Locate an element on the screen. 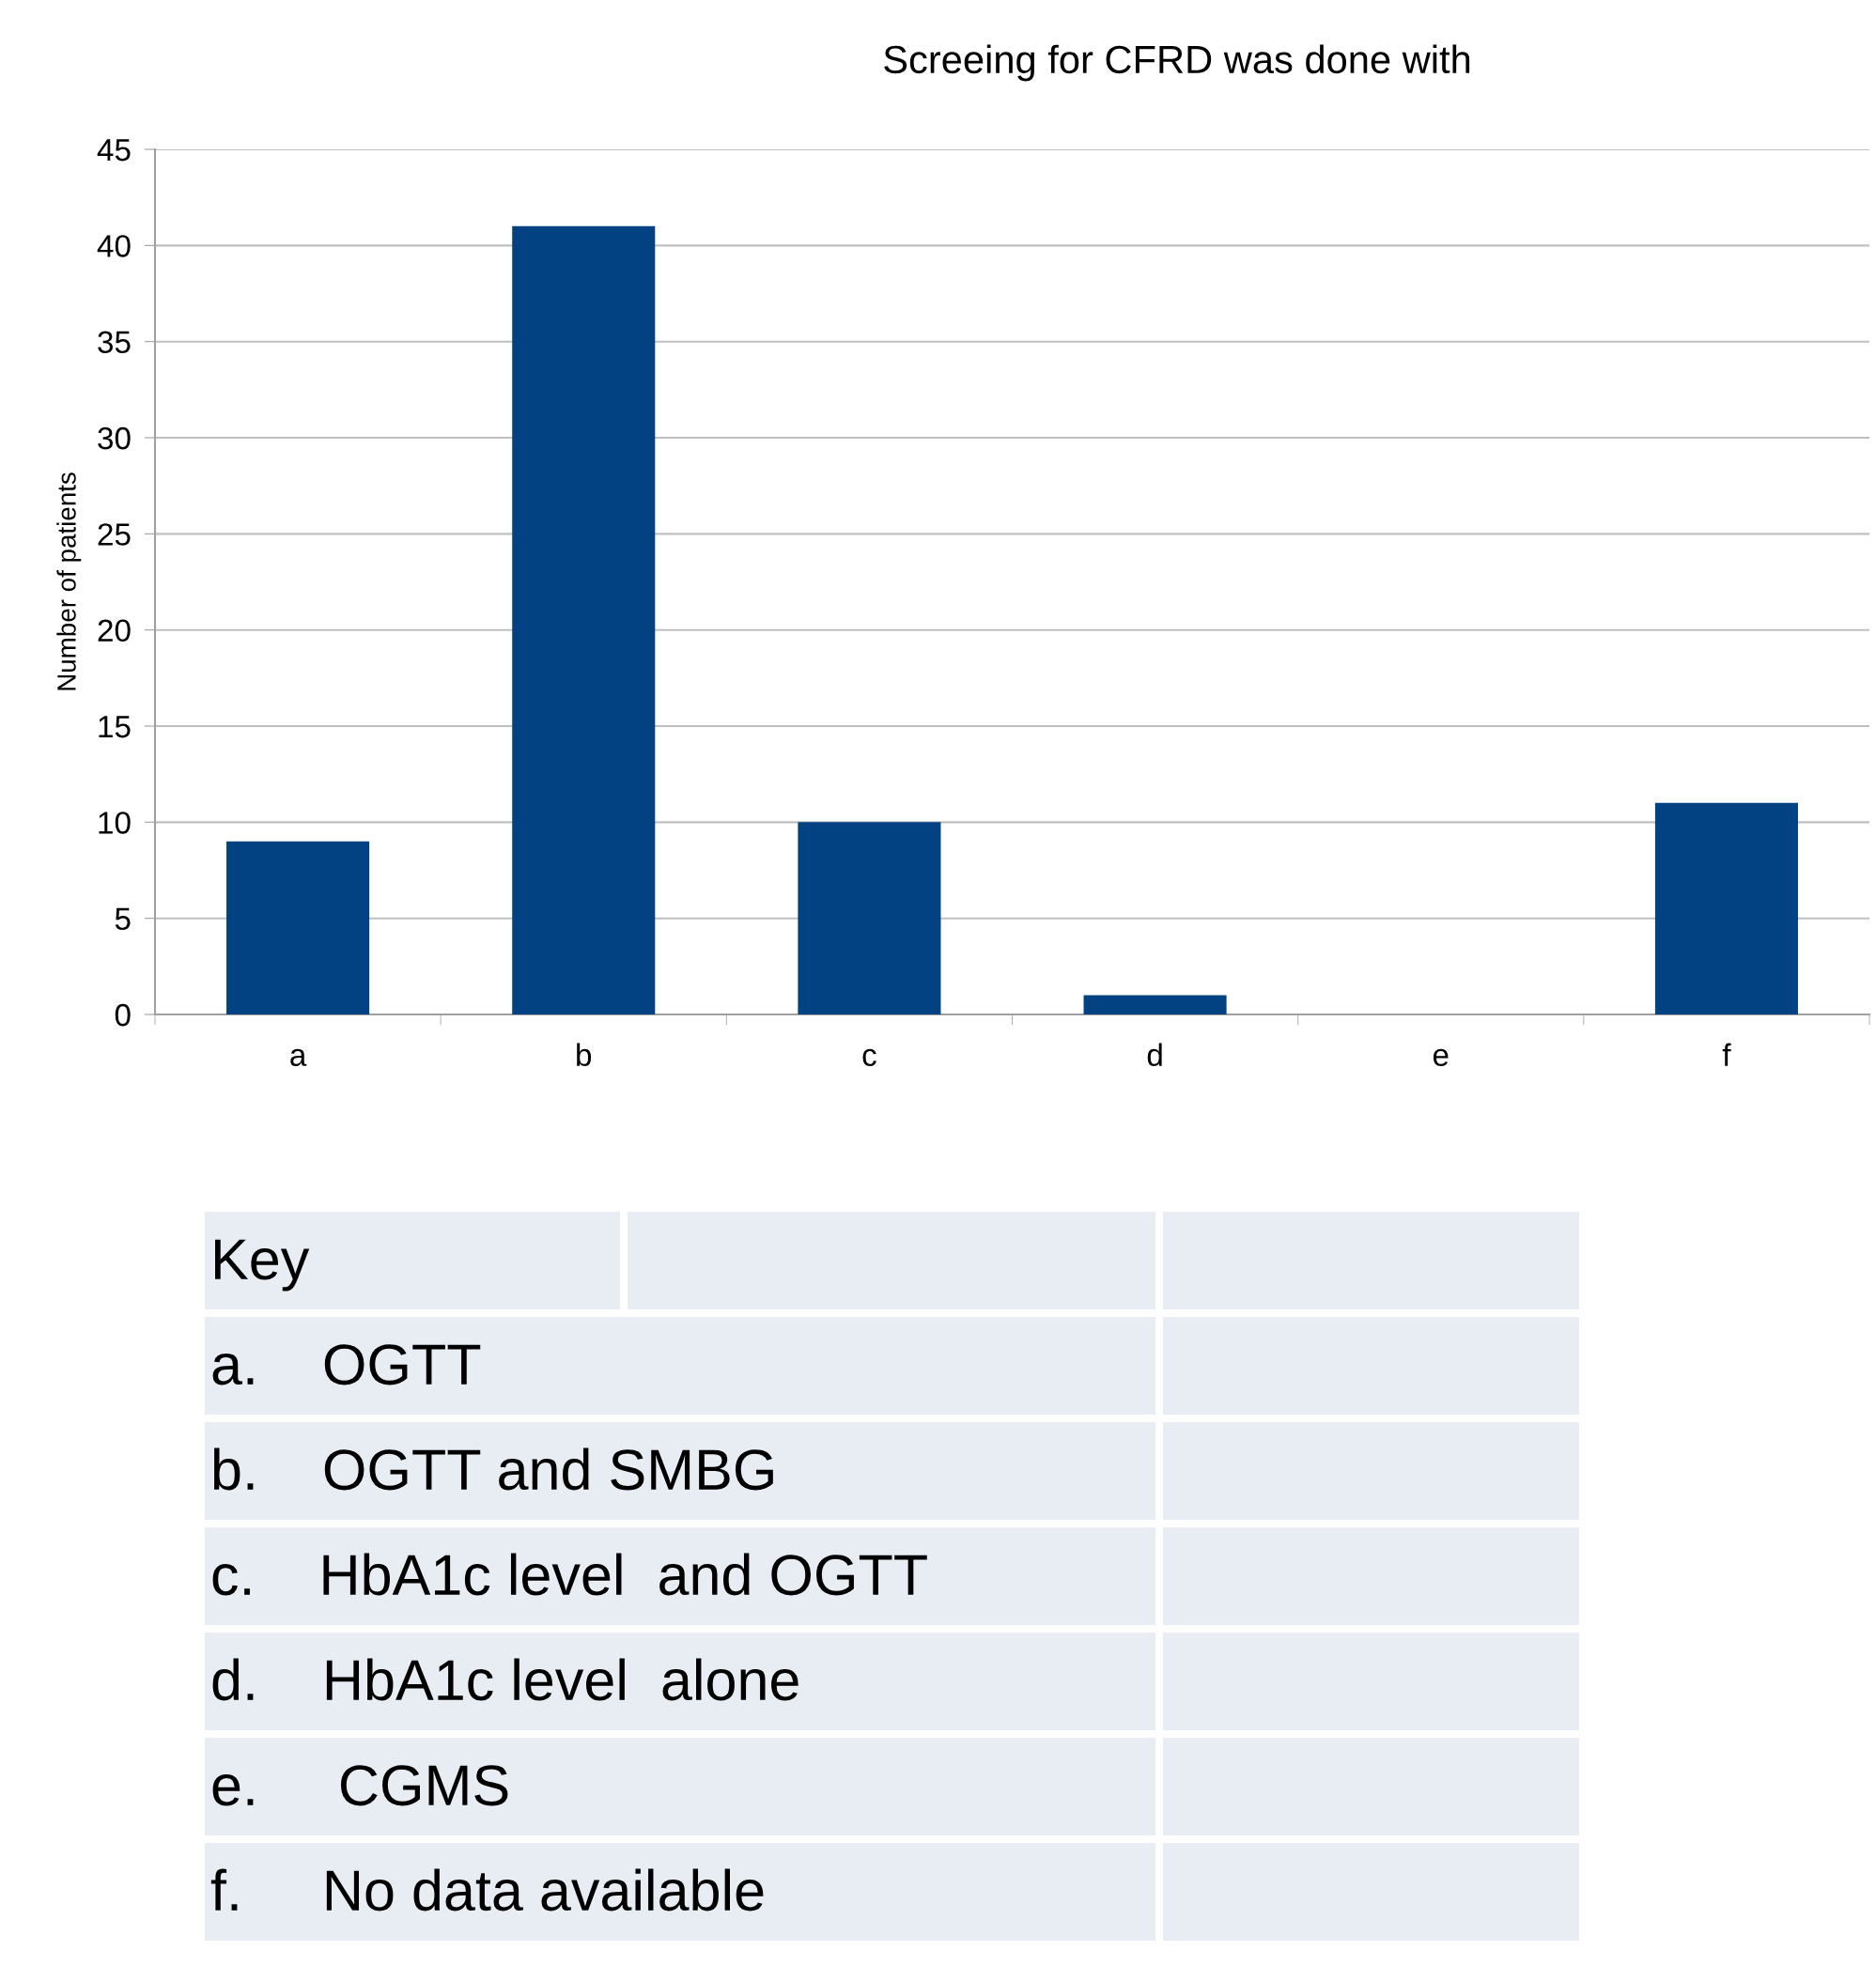 This screenshot has height=1981, width=1876. y-tick-label: 40 is located at coordinates (114, 246).